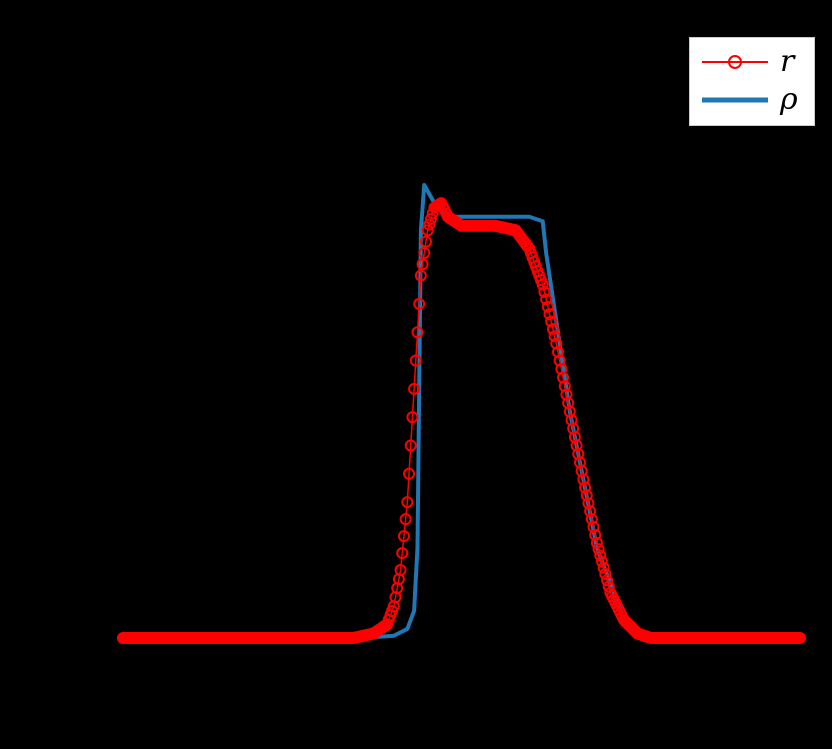 This screenshot has height=749, width=832. Describe the element at coordinates (735, 62) in the screenshot. I see `legend-red-line-circle-icon` at that location.